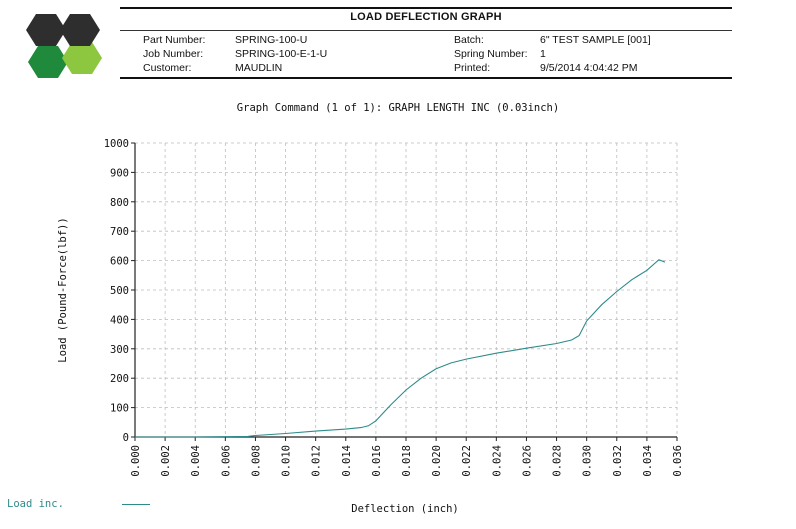 The width and height of the screenshot is (796, 529). What do you see at coordinates (437, 461) in the screenshot?
I see `x-tick-label: 0.020` at bounding box center [437, 461].